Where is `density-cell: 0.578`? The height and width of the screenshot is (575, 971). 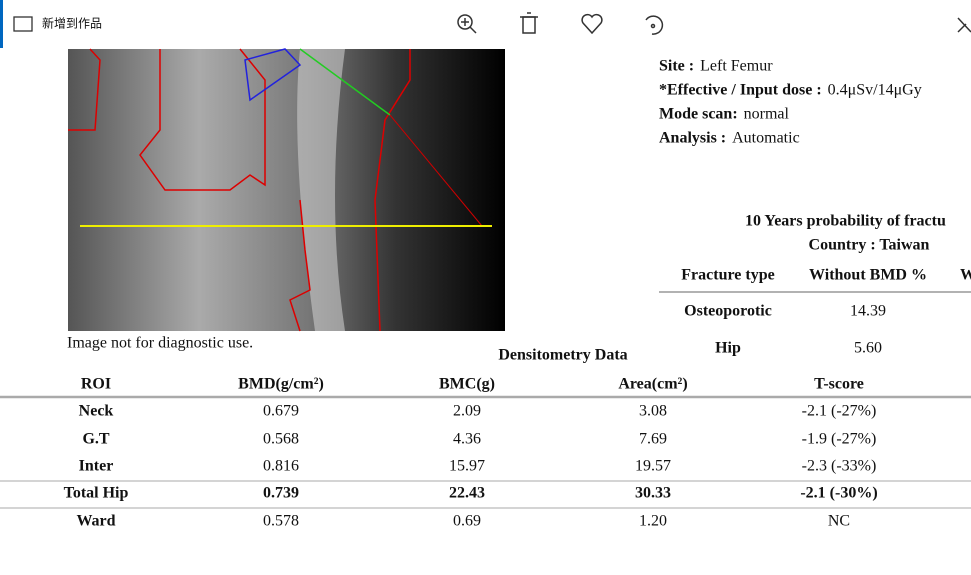
density-cell: 0.578 is located at coordinates (281, 521).